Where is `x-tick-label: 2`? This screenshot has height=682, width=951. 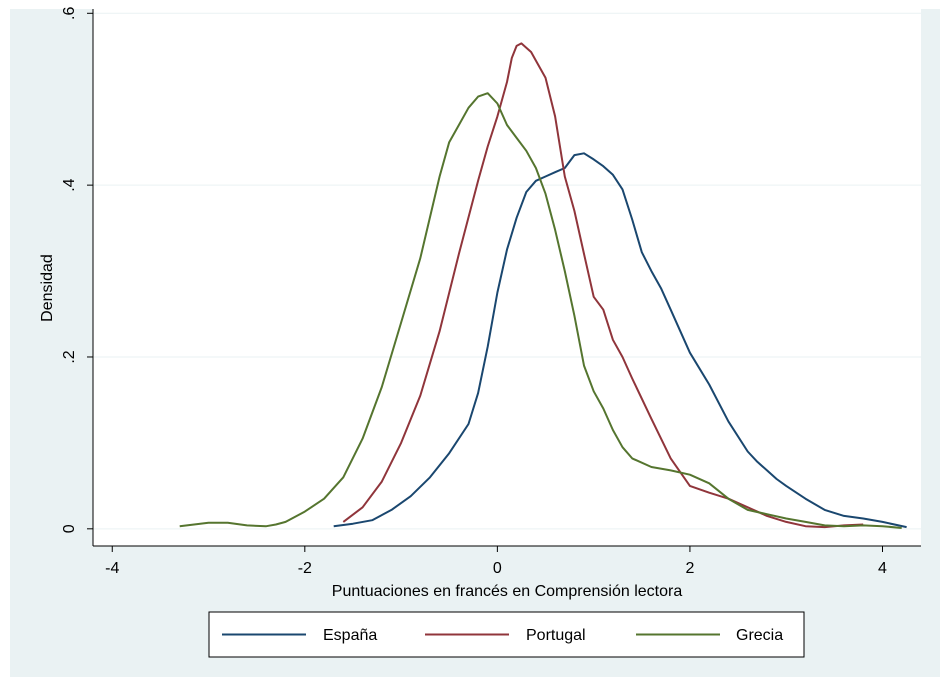
x-tick-label: 2 is located at coordinates (689, 568).